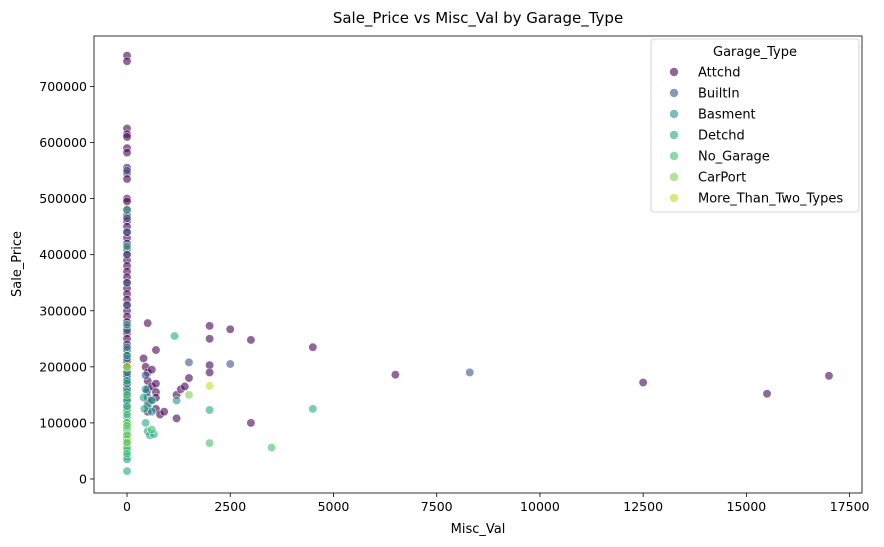 The image size is (884, 547). I want to click on chart-title: Sale_Price vs Misc_Val by Garage_Type, so click(478, 18).